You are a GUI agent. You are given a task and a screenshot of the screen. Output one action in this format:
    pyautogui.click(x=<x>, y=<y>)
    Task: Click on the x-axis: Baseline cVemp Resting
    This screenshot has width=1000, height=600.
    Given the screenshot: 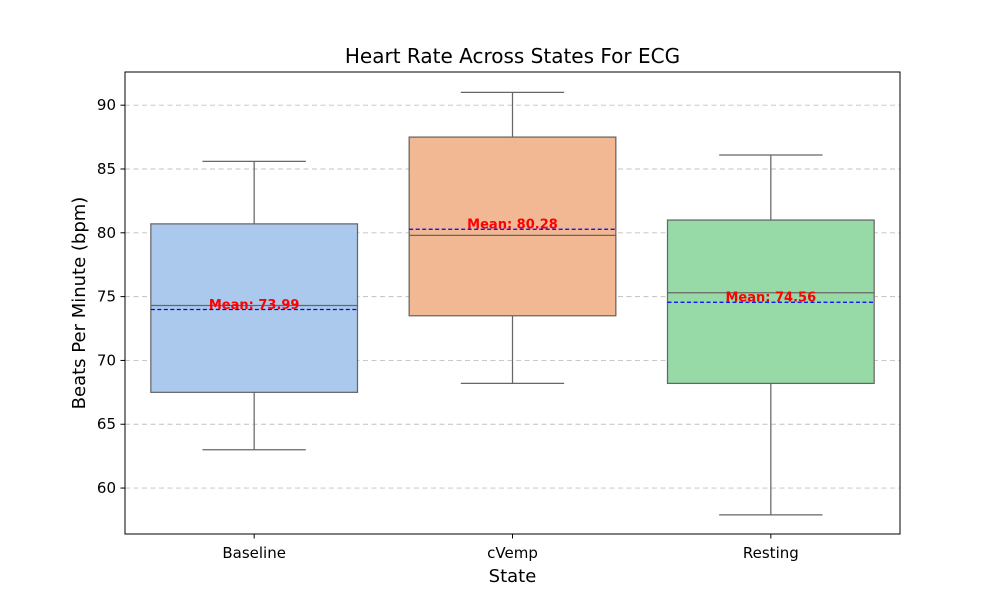 What is the action you would take?
    pyautogui.click(x=510, y=548)
    